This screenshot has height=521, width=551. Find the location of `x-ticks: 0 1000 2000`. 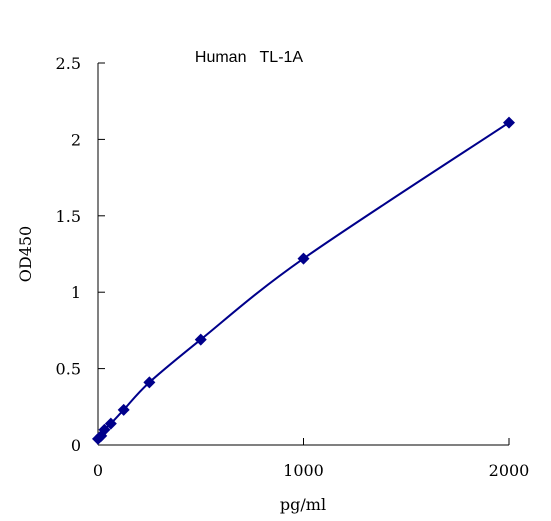

x-ticks: 0 1000 2000 is located at coordinates (311, 459).